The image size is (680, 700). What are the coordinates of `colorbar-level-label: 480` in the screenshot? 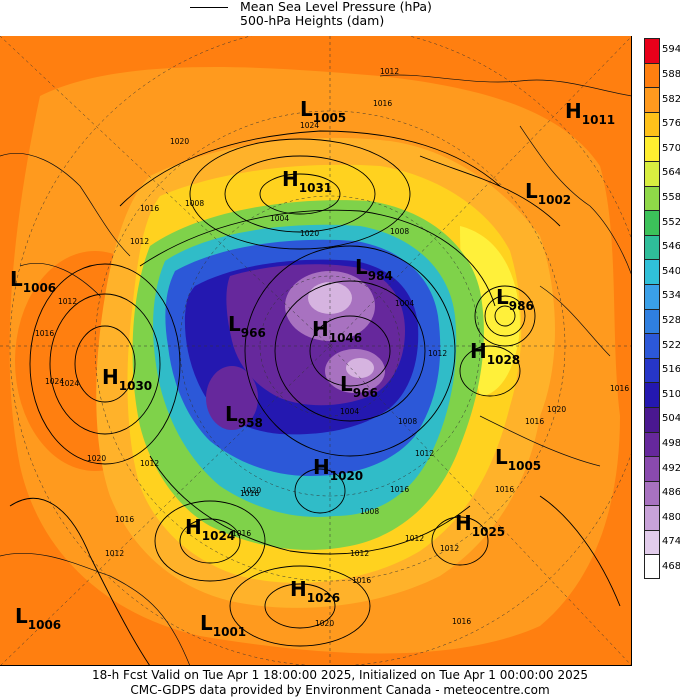 It's located at (671, 517).